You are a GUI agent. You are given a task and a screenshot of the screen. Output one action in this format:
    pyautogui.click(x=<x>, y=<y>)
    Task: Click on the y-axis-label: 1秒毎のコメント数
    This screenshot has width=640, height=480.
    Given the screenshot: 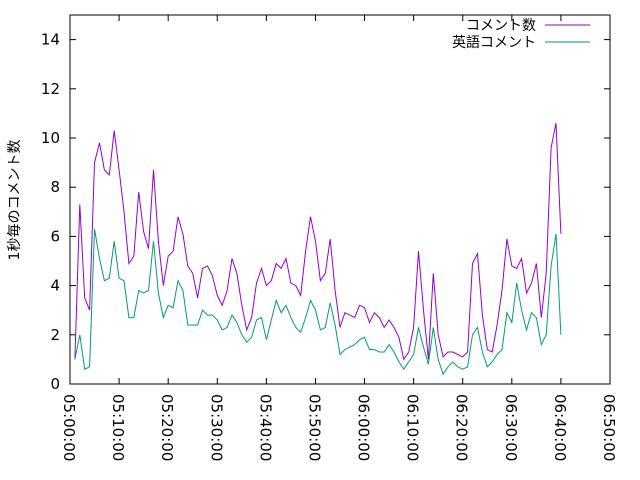 What is the action you would take?
    pyautogui.click(x=15, y=200)
    